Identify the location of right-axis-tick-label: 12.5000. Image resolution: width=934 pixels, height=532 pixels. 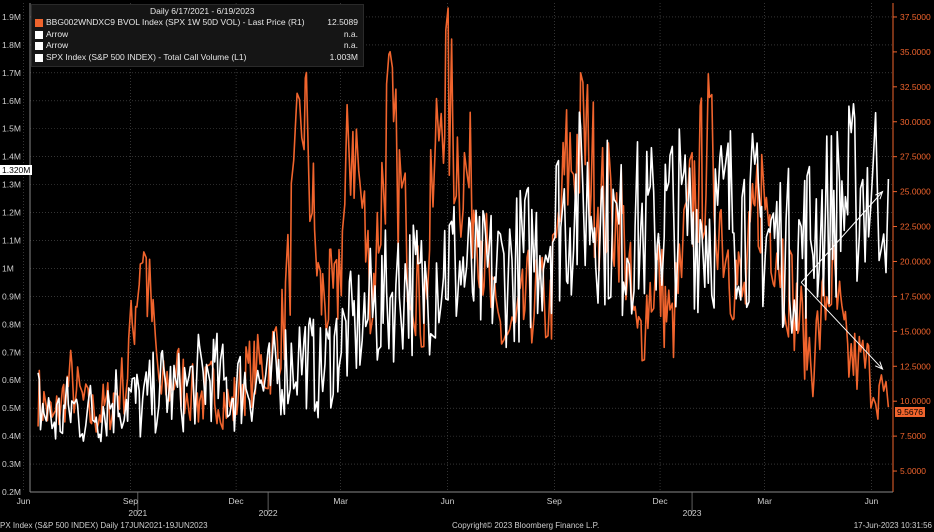
(915, 366).